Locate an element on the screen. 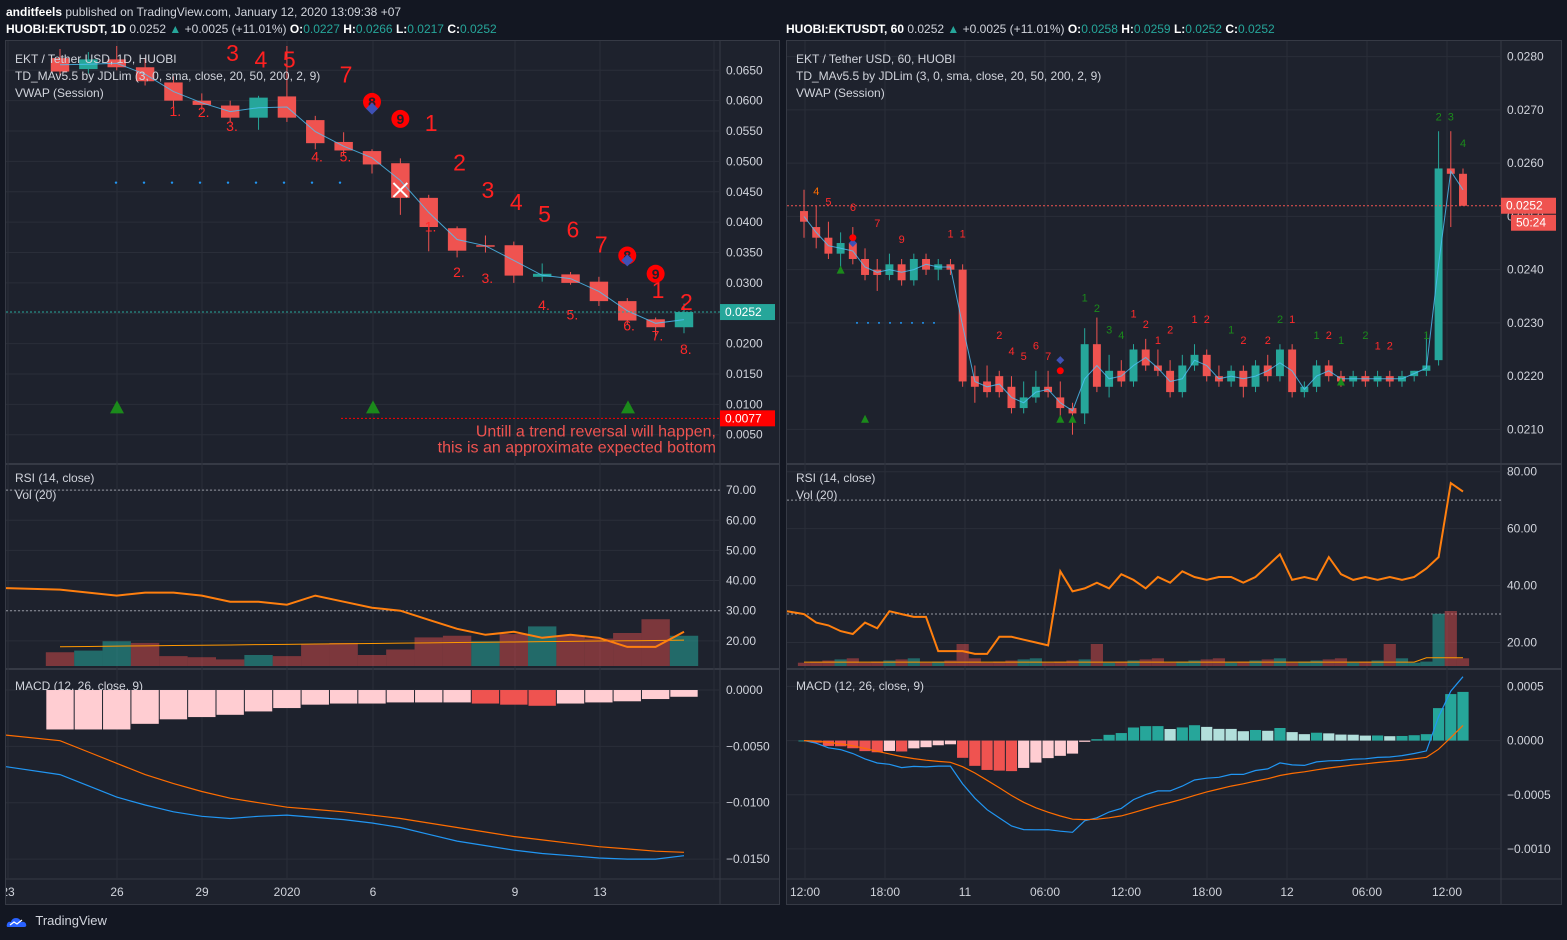 Image resolution: width=1567 pixels, height=940 pixels. rsi-legend: RSI (14, close) is located at coordinates (835, 478).